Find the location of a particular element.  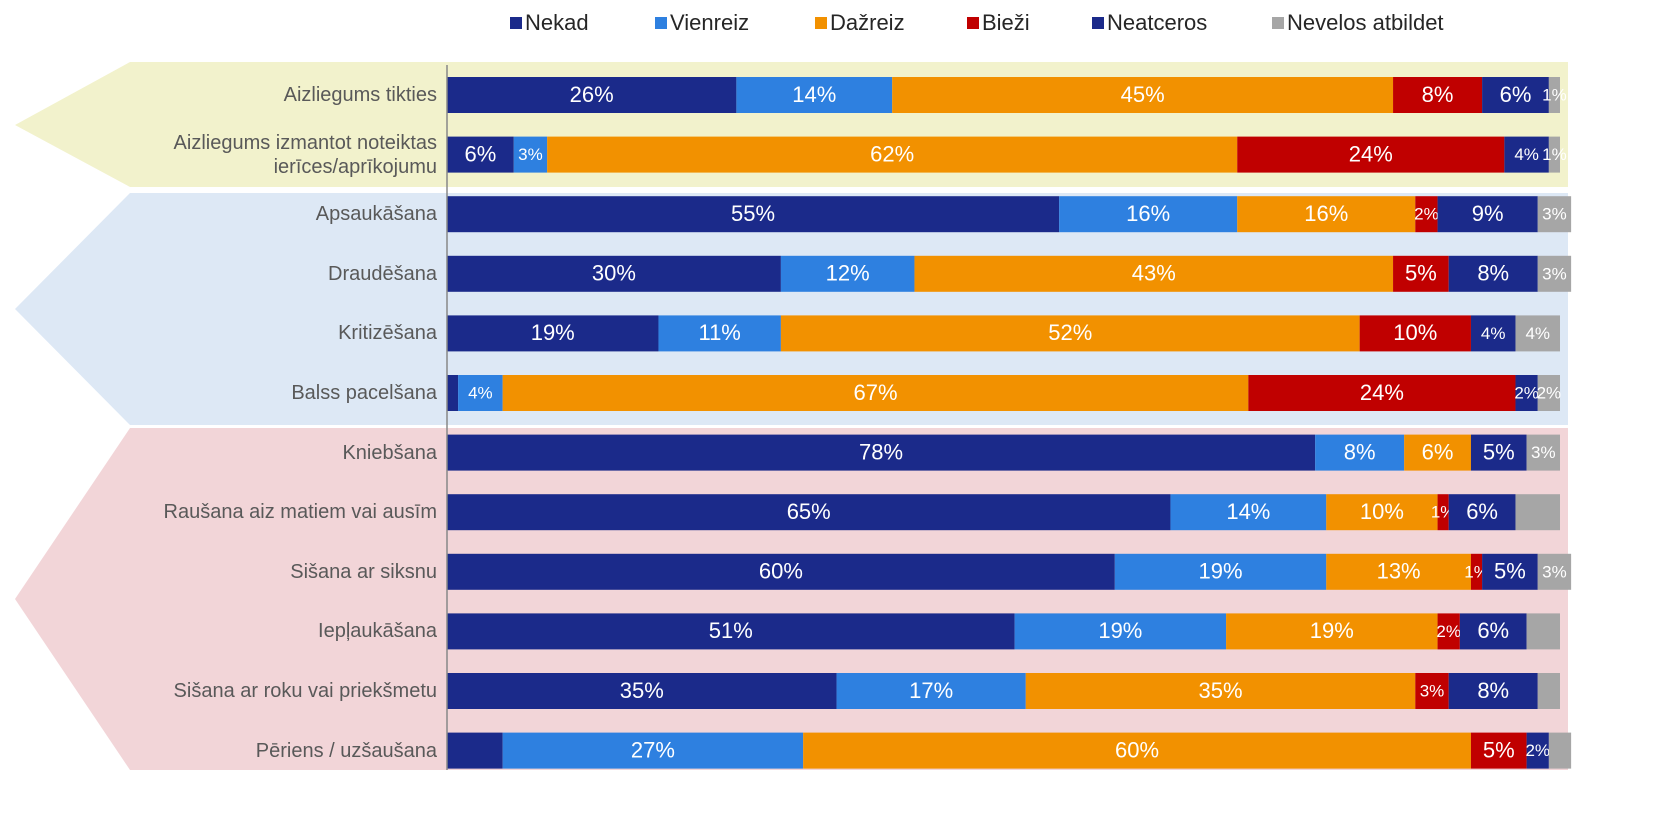

data-label: 13% is located at coordinates (1399, 571).